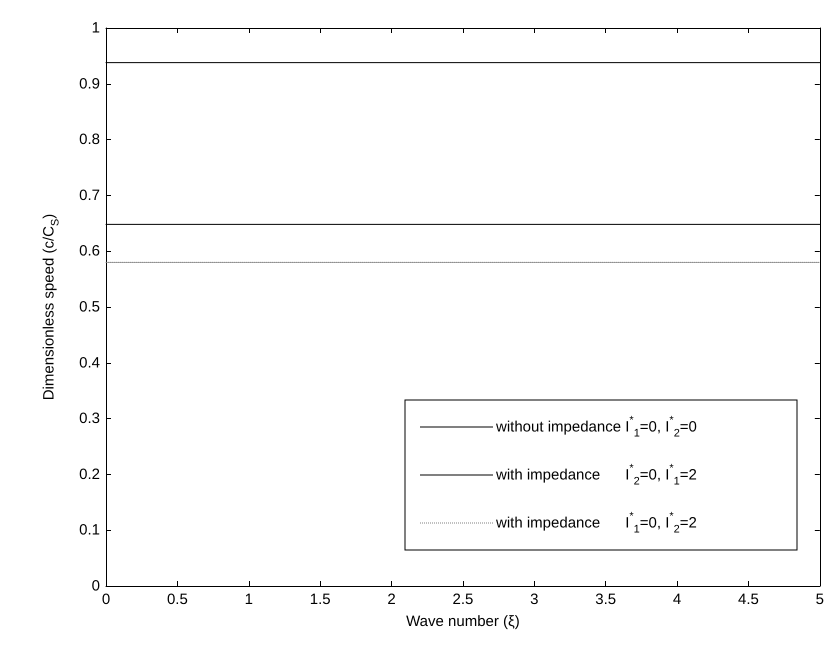 The height and width of the screenshot is (662, 835). Describe the element at coordinates (391, 599) in the screenshot. I see `x-tick-label: 2` at that location.